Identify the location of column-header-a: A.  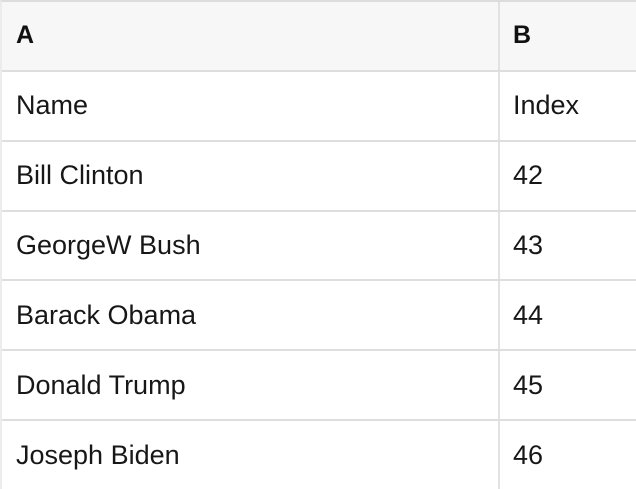
(25, 35).